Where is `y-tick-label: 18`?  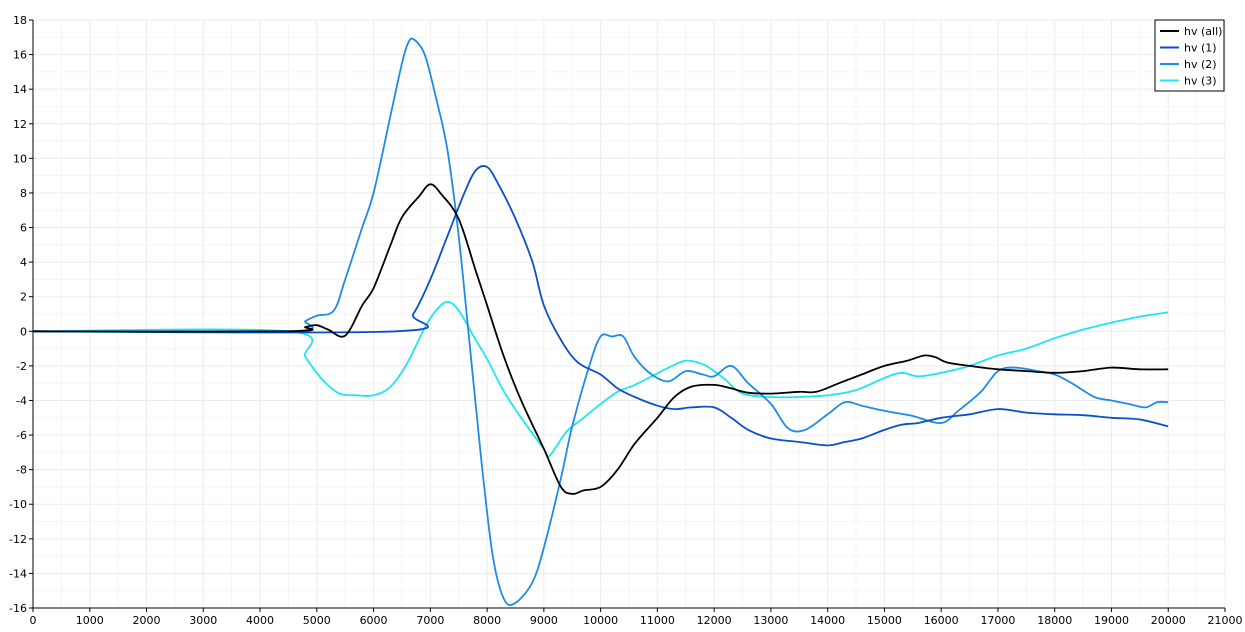
y-tick-label: 18 is located at coordinates (20, 20).